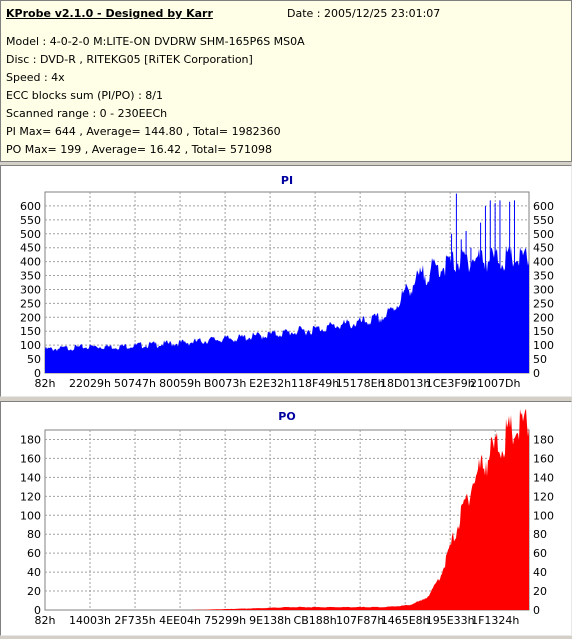 This screenshot has height=639, width=572. Describe the element at coordinates (364, 13) in the screenshot. I see `scan-date: Date : 2005/12/25 23:01:07` at that location.